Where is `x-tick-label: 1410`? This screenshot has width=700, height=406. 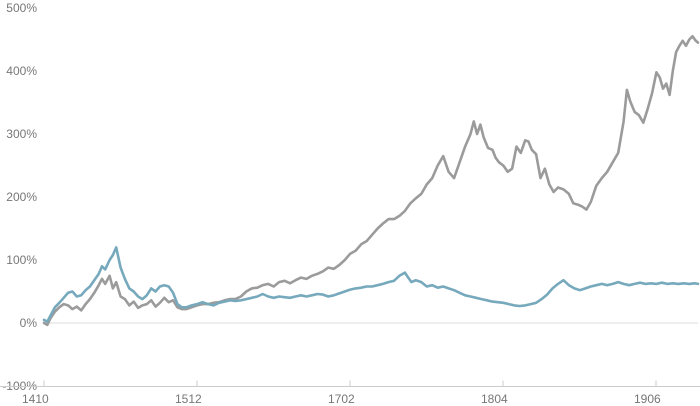 x-tick-label: 1410 is located at coordinates (35, 399).